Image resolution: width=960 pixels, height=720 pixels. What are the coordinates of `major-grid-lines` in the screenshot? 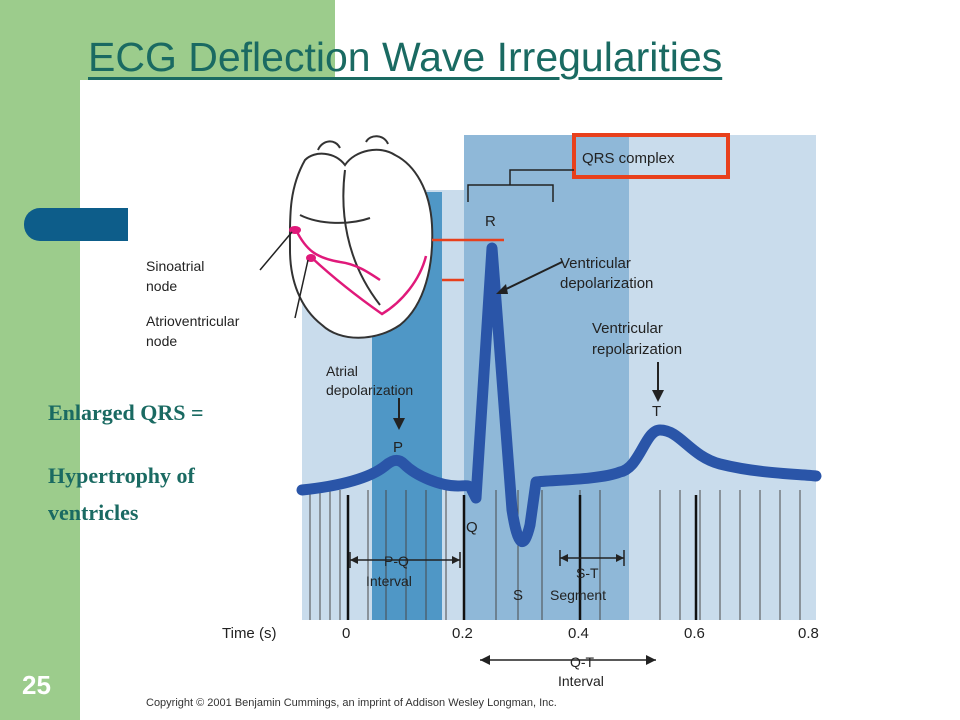 It's located at (522, 557).